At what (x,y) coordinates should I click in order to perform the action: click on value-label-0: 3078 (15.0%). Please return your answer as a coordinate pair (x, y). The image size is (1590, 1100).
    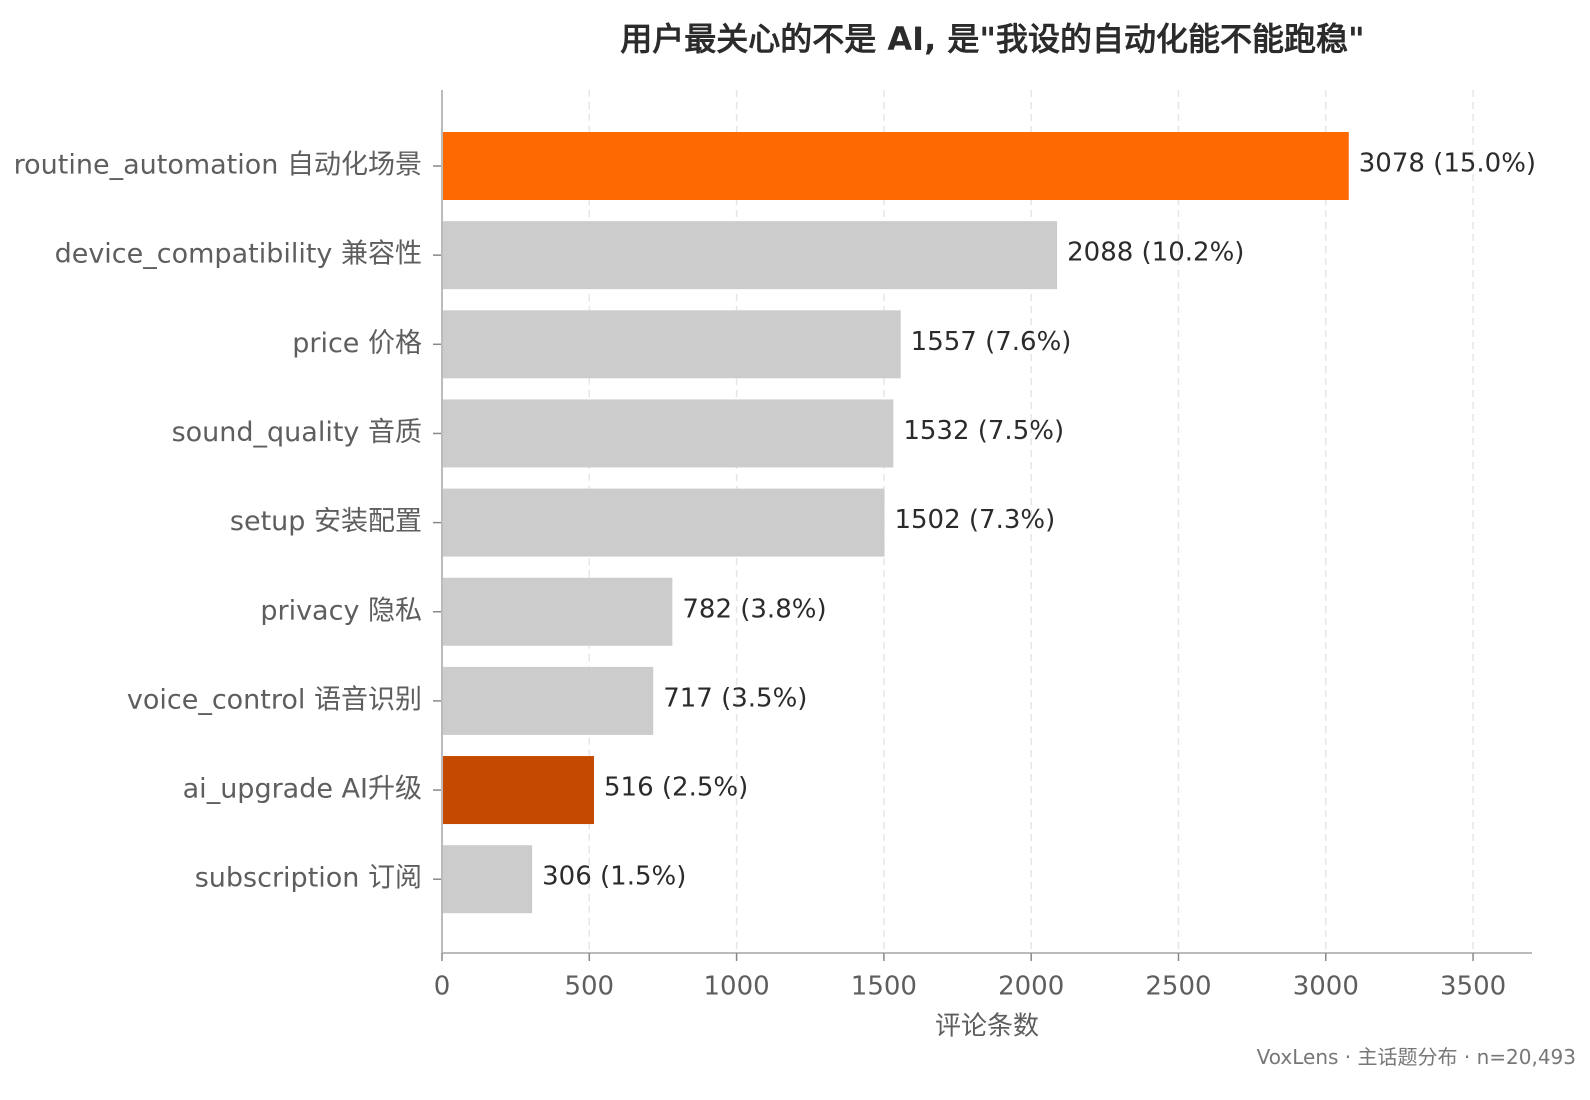
    Looking at the image, I should click on (1447, 164).